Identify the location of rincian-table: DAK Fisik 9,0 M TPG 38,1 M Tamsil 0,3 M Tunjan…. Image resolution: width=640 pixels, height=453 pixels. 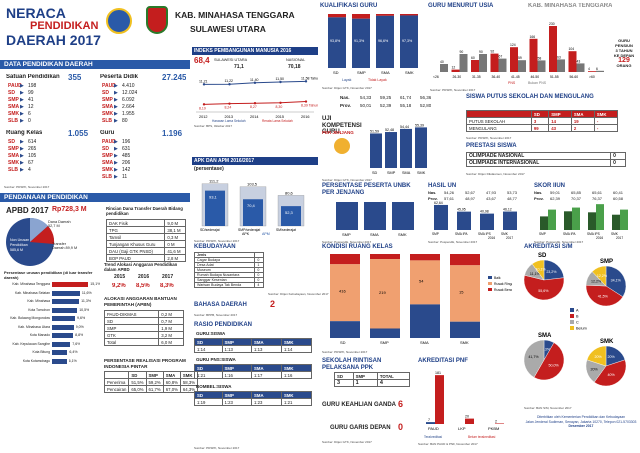
(145, 240).